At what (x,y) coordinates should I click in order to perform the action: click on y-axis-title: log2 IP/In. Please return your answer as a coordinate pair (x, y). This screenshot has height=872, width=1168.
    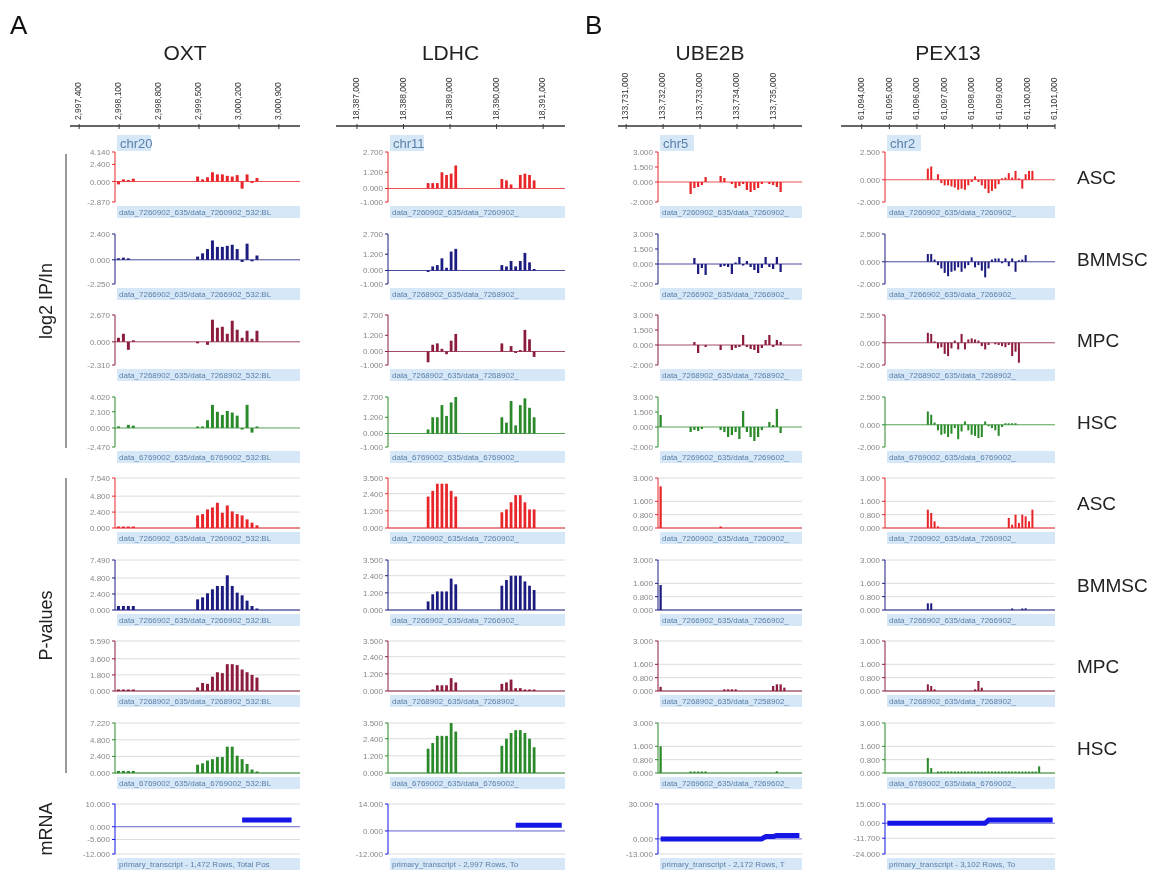
    Looking at the image, I should click on (46, 301).